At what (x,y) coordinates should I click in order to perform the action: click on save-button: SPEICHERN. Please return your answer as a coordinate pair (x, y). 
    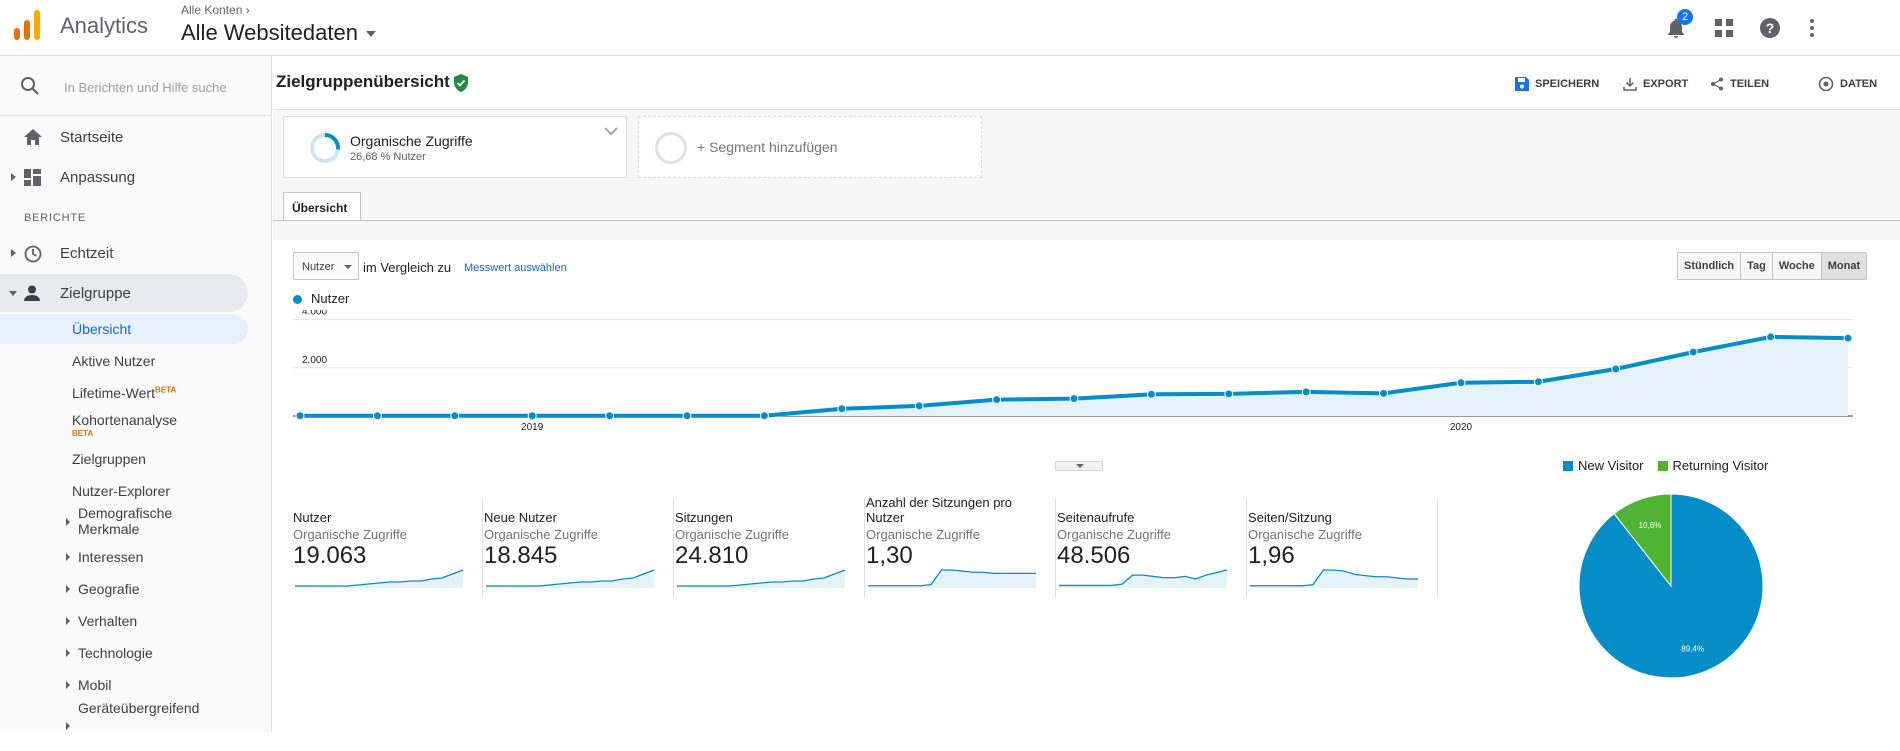
    Looking at the image, I should click on (1557, 84).